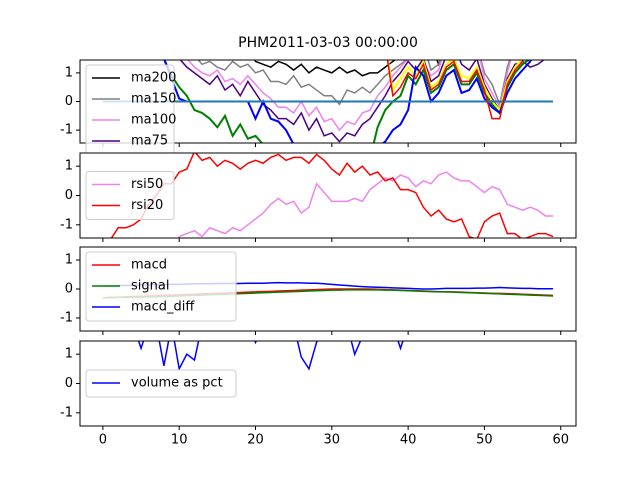  I want to click on legend-label: rsi50, so click(147, 184).